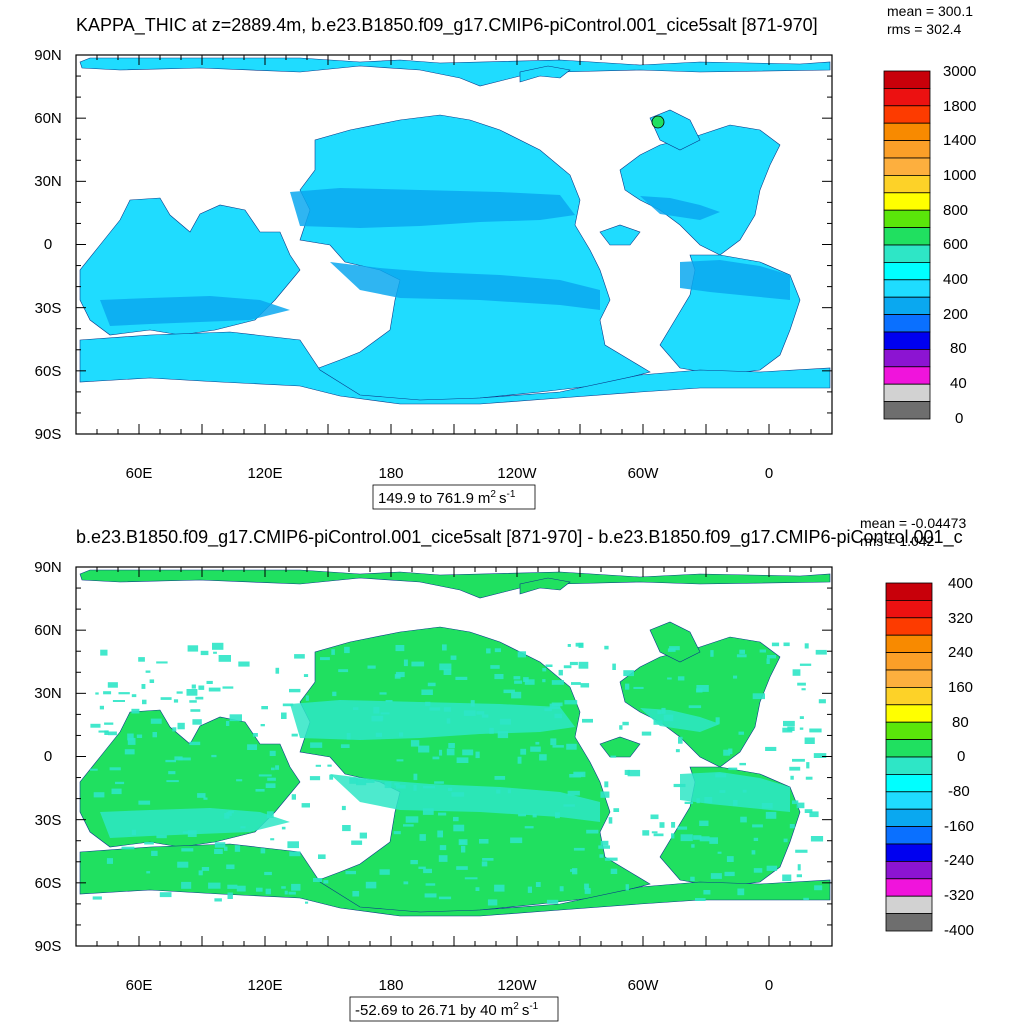 This screenshot has width=1024, height=1024. What do you see at coordinates (958, 348) in the screenshot?
I see `cb-label: 80` at bounding box center [958, 348].